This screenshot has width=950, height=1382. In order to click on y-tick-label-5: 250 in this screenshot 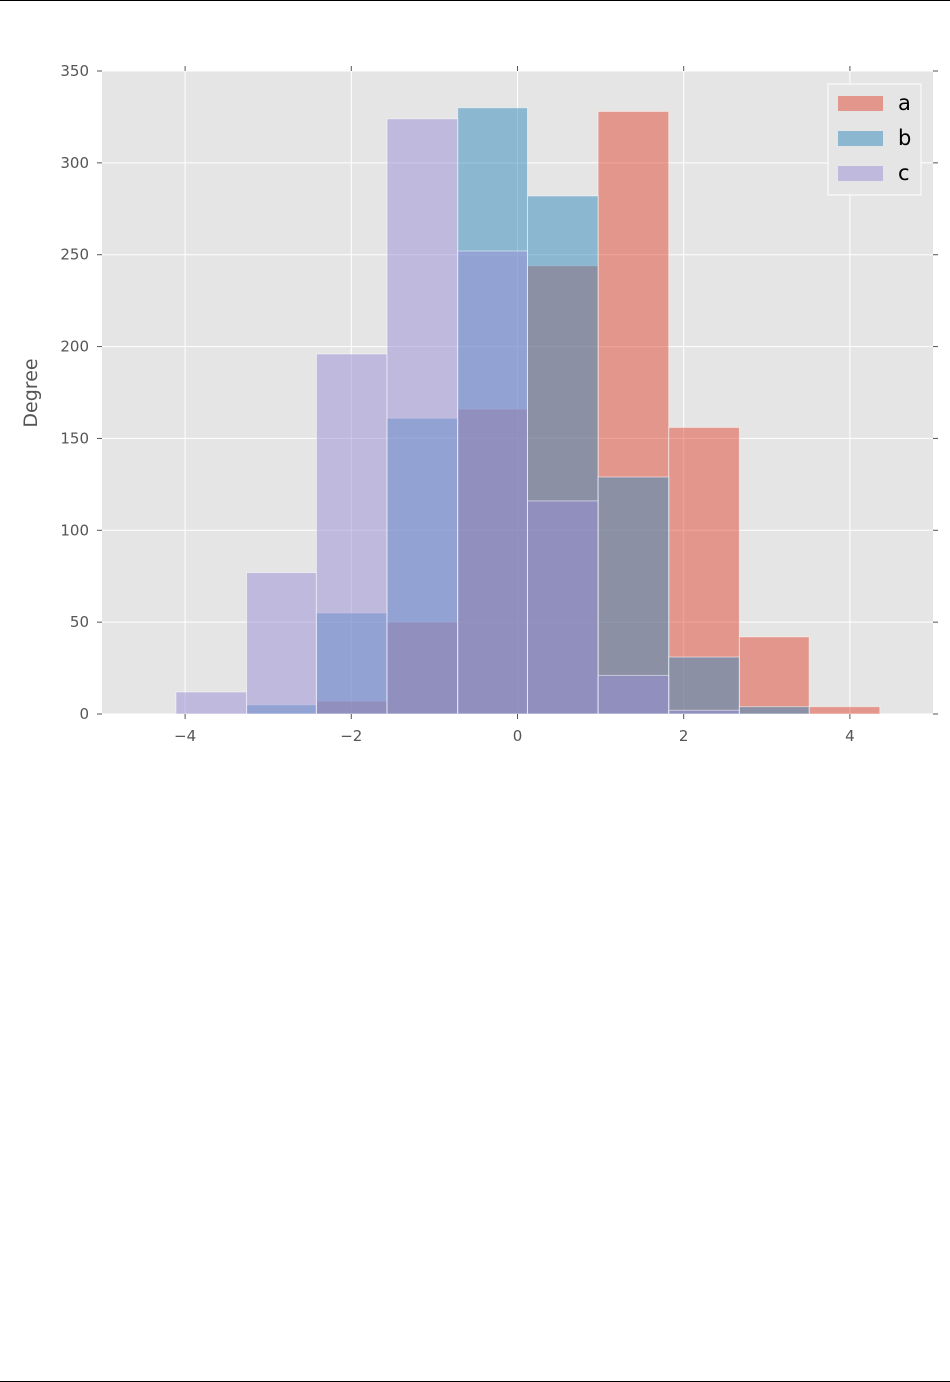, I will do `click(74, 255)`.